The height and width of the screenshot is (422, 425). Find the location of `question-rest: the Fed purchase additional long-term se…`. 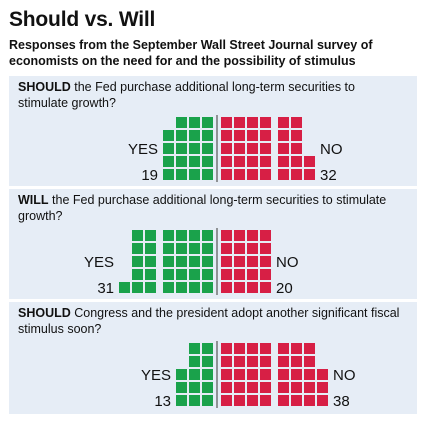

question-rest: the Fed purchase additional long-term se… is located at coordinates (186, 95).